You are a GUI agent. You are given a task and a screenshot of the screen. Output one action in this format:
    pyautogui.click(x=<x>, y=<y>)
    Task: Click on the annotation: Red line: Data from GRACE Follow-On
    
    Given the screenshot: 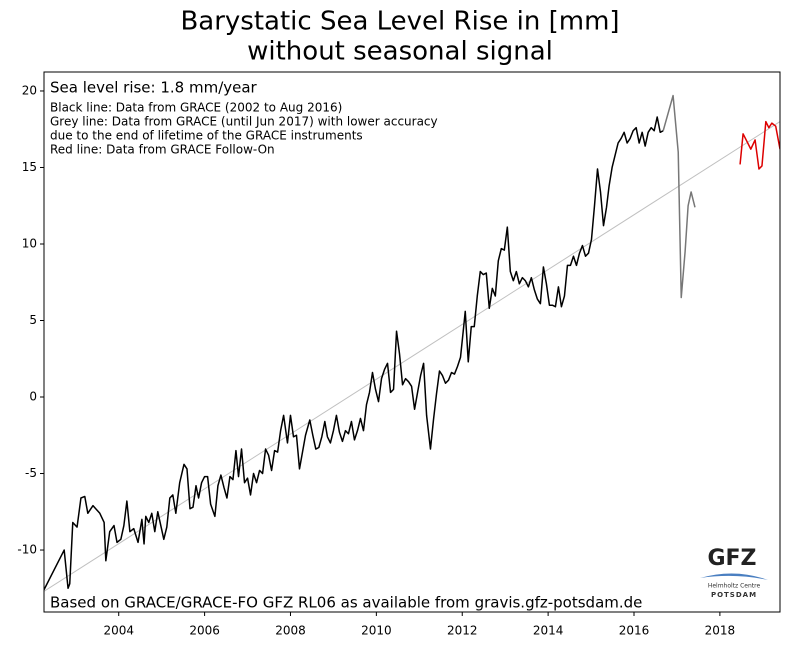 What is the action you would take?
    pyautogui.click(x=162, y=150)
    